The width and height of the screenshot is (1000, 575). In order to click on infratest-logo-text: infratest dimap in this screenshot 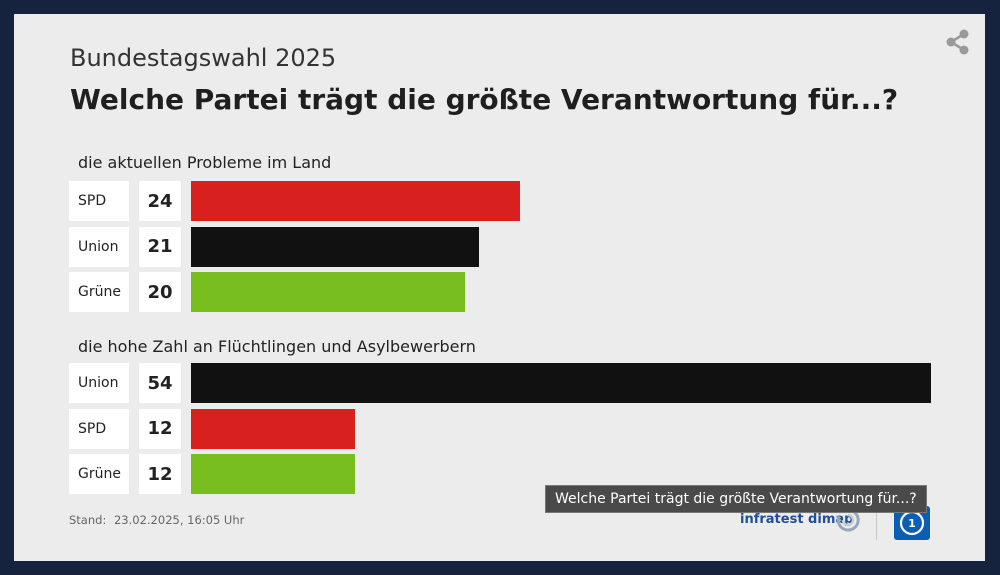, I will do `click(797, 519)`.